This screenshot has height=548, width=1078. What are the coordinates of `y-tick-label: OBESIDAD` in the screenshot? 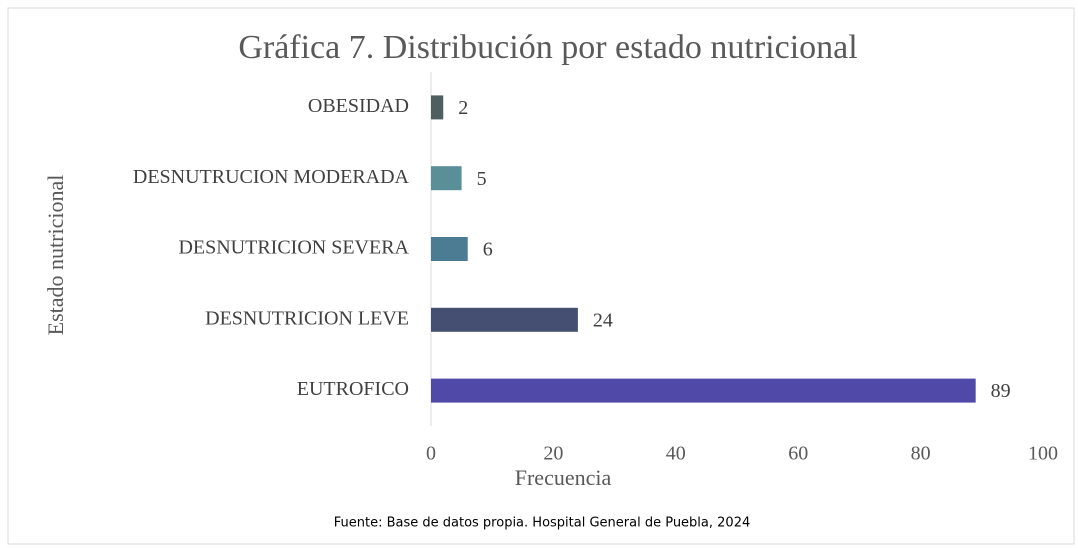 It's located at (358, 106).